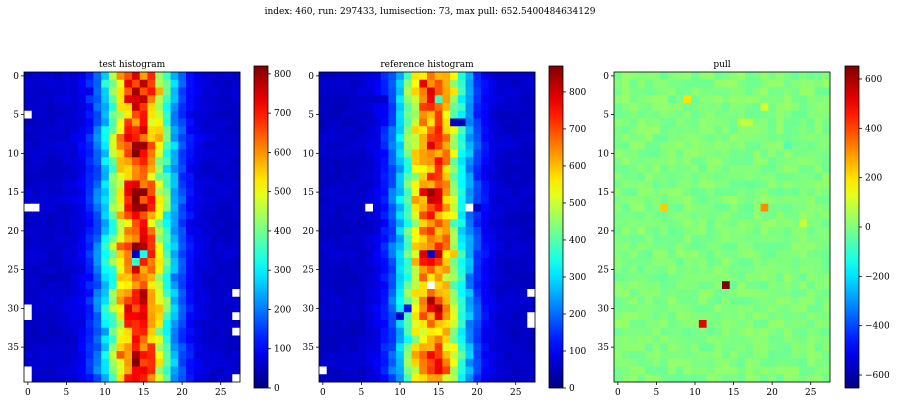 Image resolution: width=898 pixels, height=405 pixels. Describe the element at coordinates (144, 393) in the screenshot. I see `x-tick-label: 15` at that location.